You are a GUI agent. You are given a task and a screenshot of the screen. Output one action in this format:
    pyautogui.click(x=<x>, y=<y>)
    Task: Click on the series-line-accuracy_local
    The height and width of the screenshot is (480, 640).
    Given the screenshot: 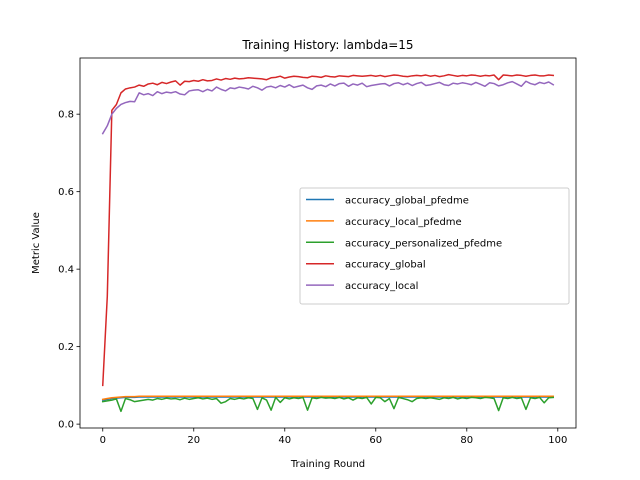 What is the action you would take?
    pyautogui.click(x=328, y=107)
    